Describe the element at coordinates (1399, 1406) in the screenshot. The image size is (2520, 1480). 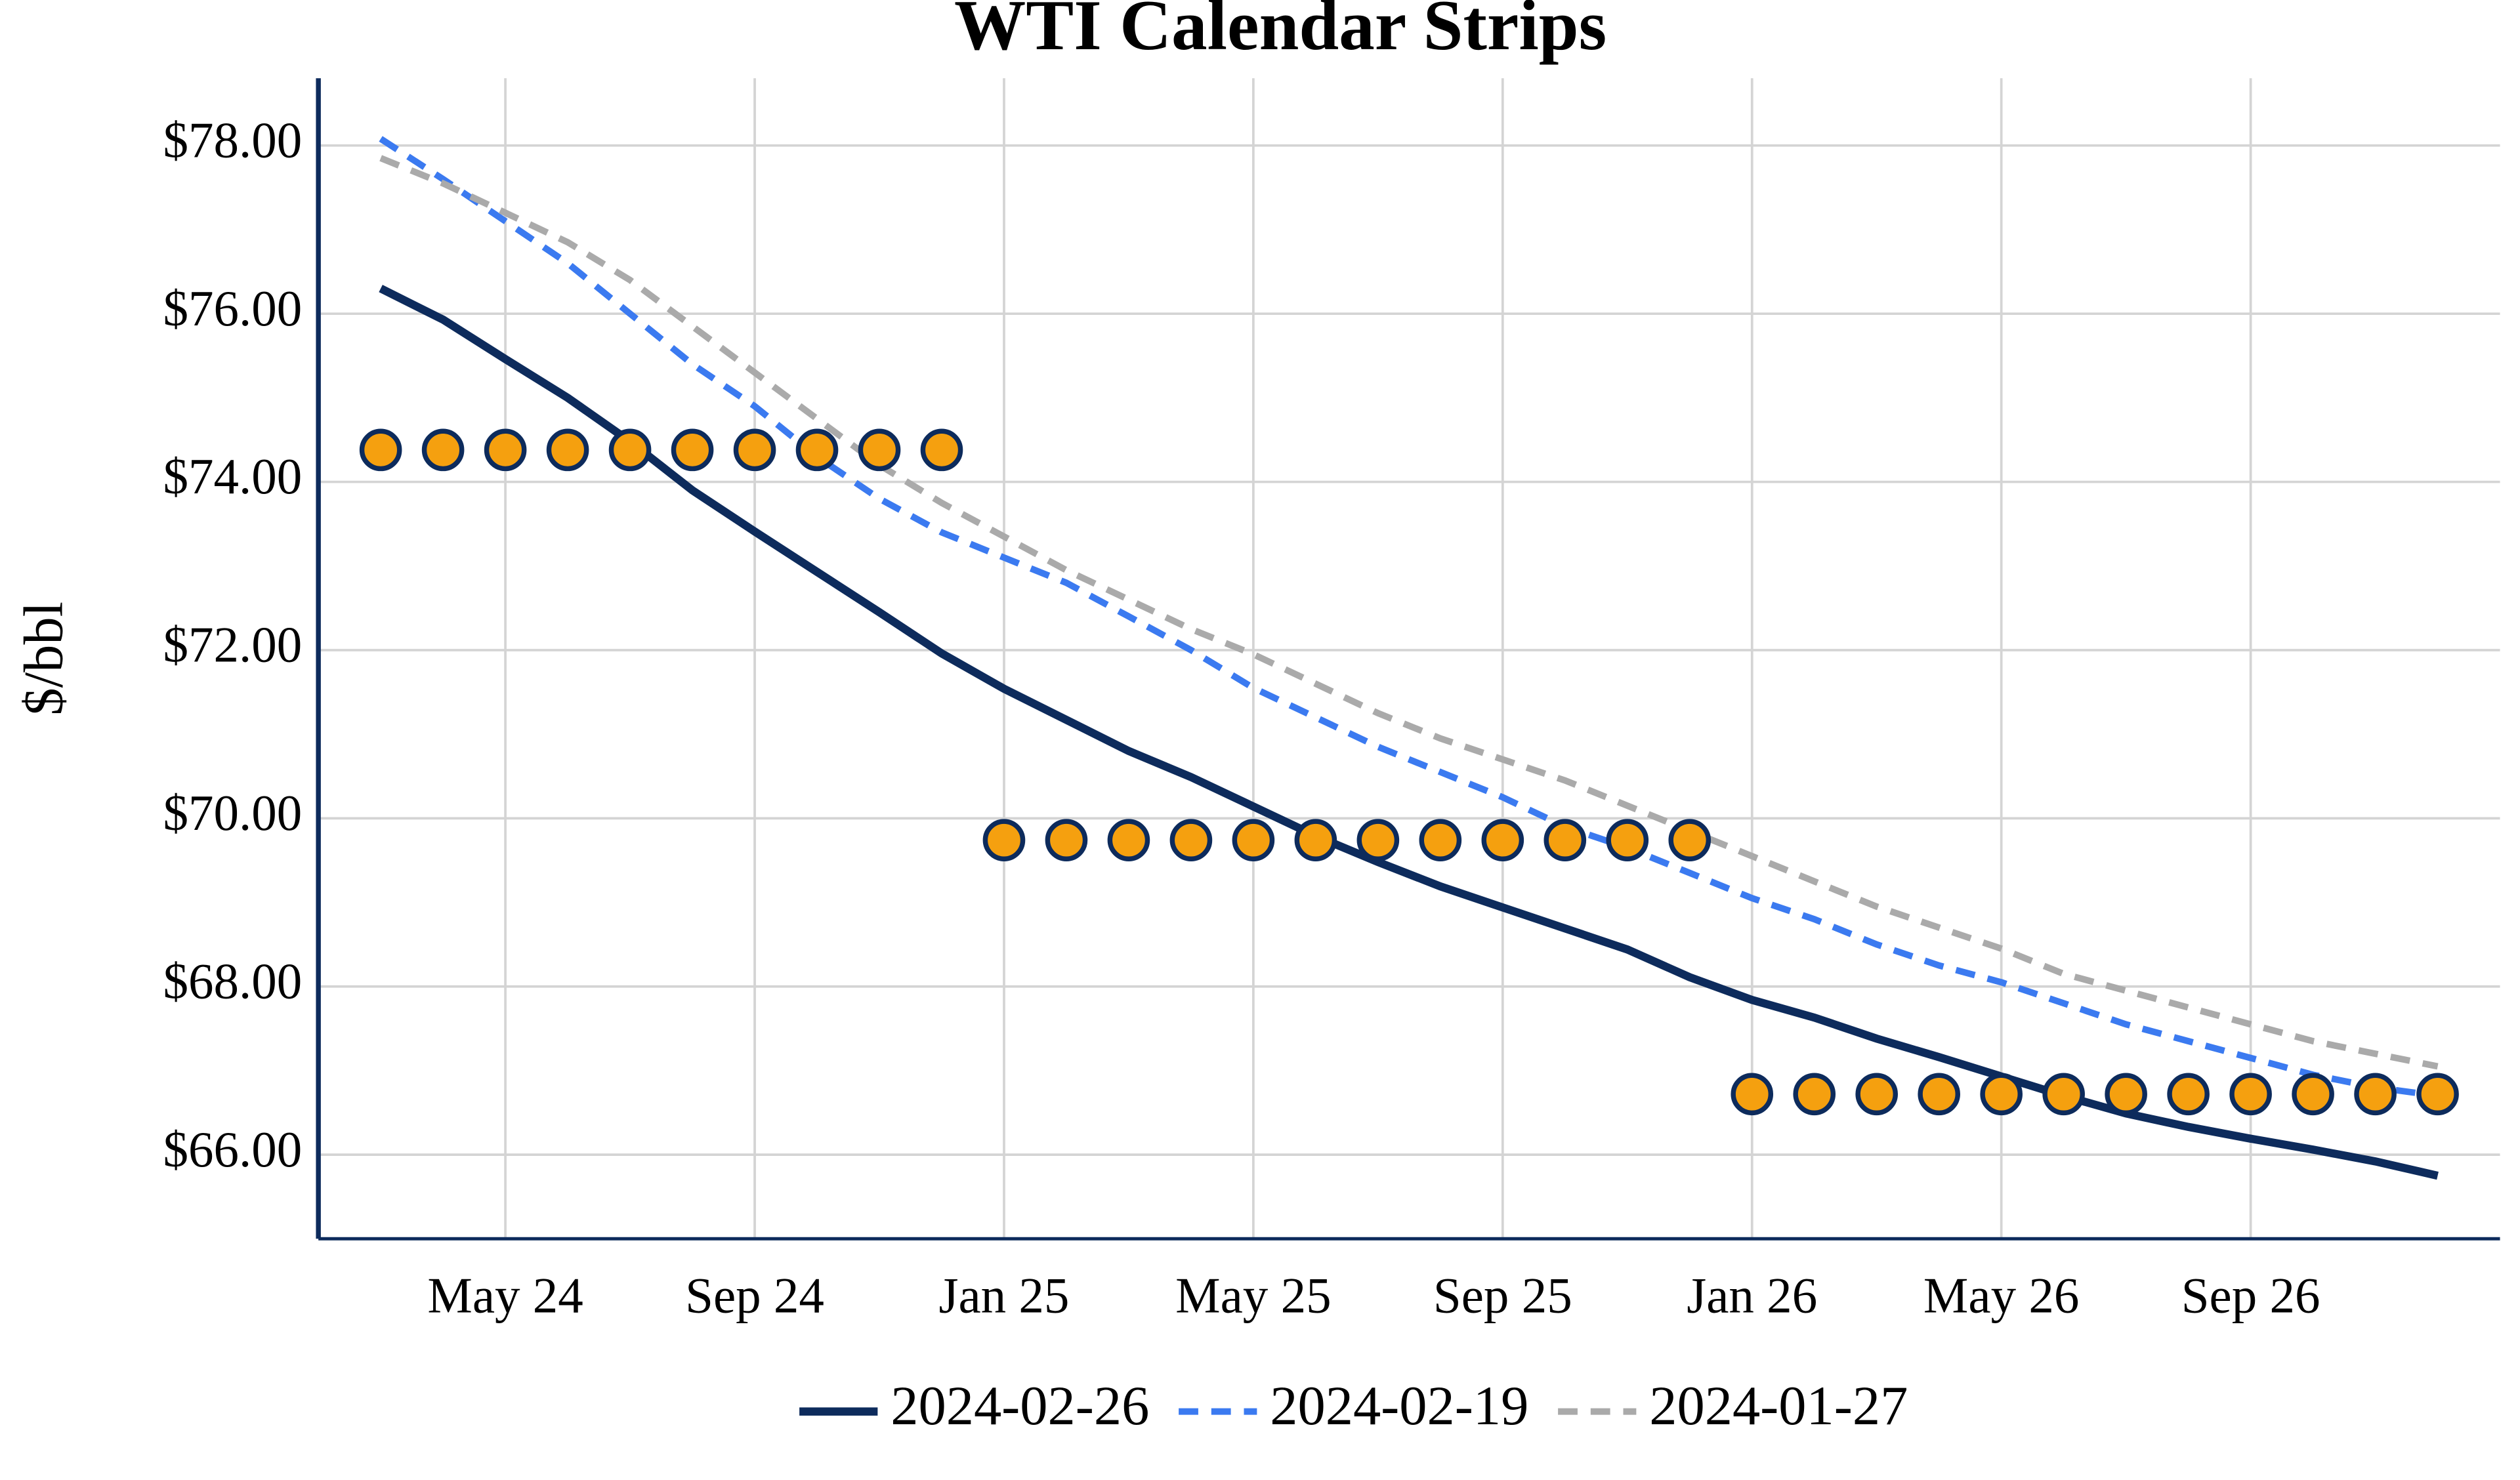
I see `legend-label: 2024-02-19` at that location.